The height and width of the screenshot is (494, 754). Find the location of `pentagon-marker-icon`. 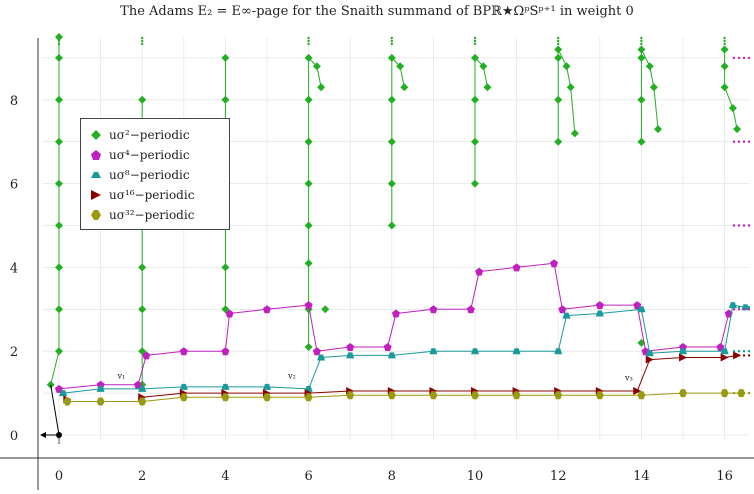

pentagon-marker-icon is located at coordinates (96, 155).